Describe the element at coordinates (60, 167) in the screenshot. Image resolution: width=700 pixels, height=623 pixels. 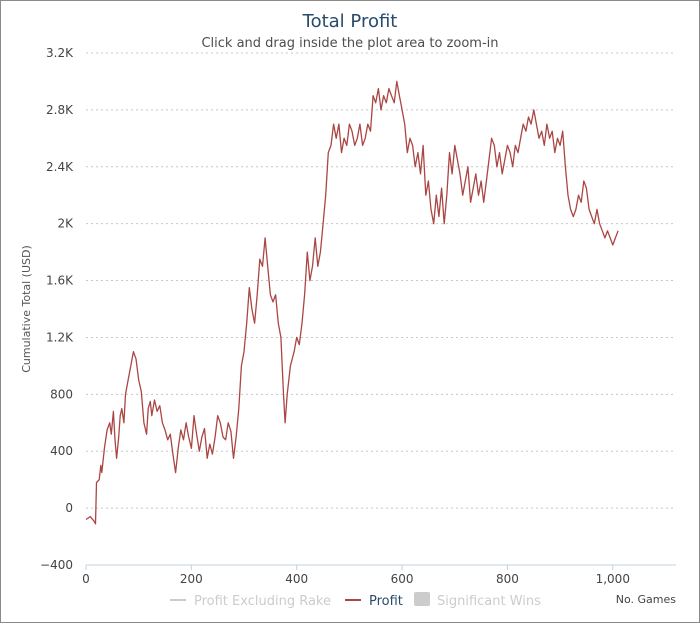
I see `y-tick-label: 2.4K` at that location.